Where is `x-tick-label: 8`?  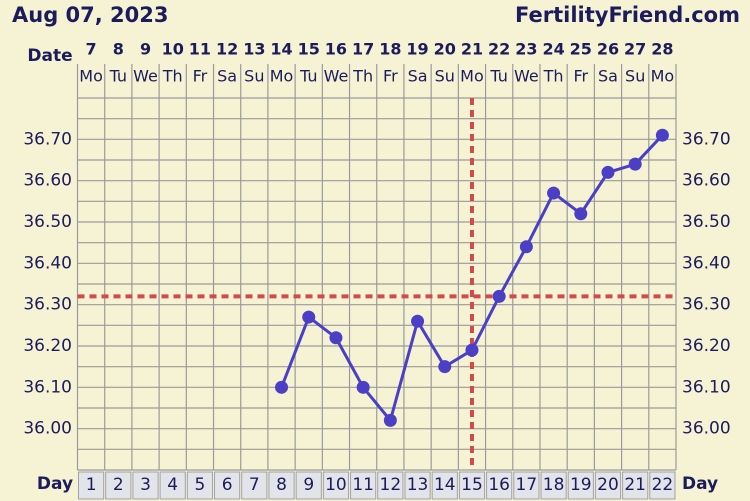 x-tick-label: 8 is located at coordinates (281, 485).